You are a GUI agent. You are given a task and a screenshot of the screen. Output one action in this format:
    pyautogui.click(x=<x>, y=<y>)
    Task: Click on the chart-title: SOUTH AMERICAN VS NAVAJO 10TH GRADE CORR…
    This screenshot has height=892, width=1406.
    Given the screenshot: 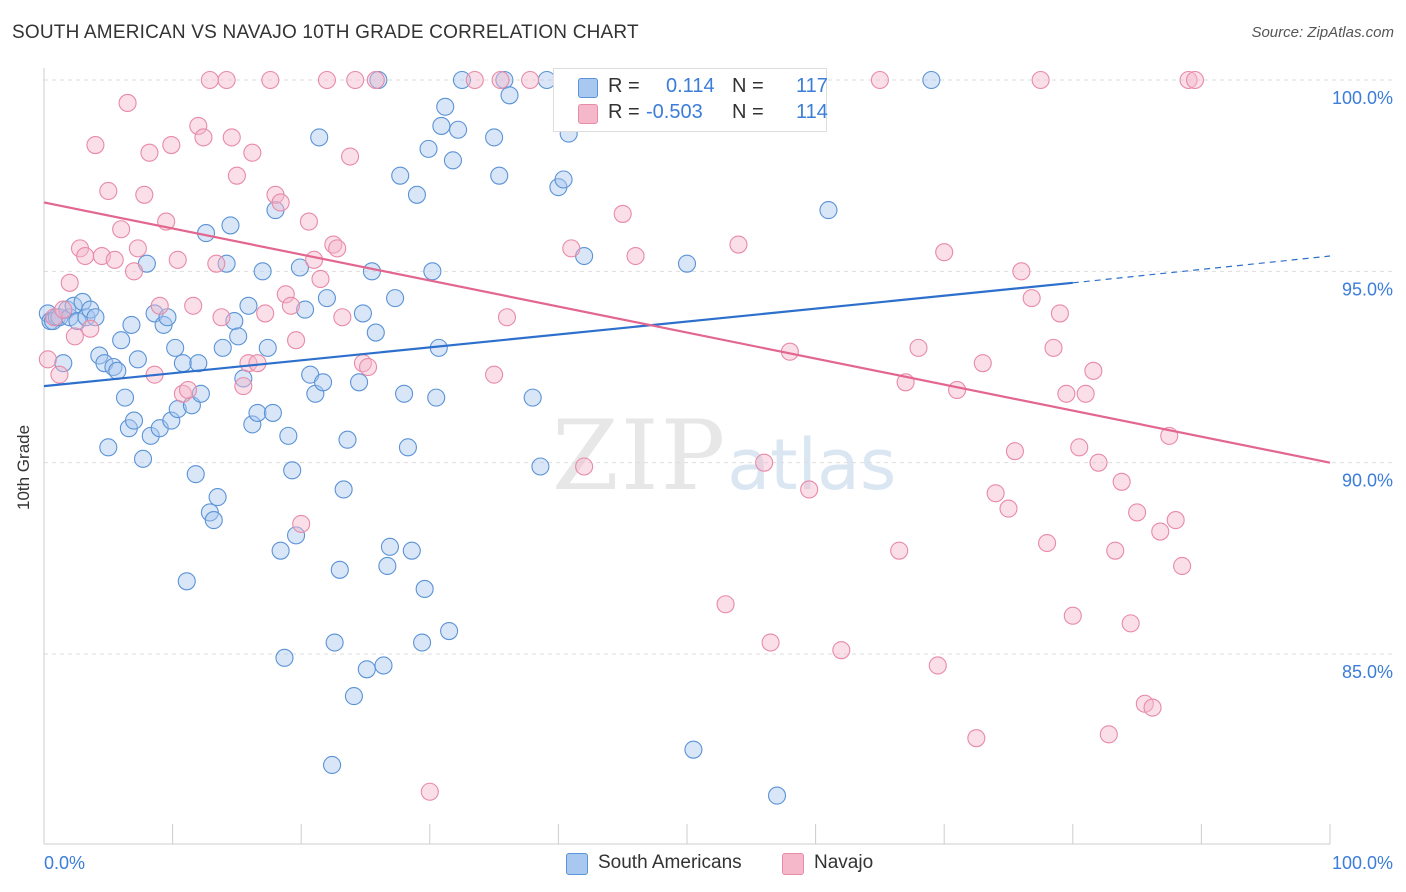 What is the action you would take?
    pyautogui.click(x=325, y=32)
    